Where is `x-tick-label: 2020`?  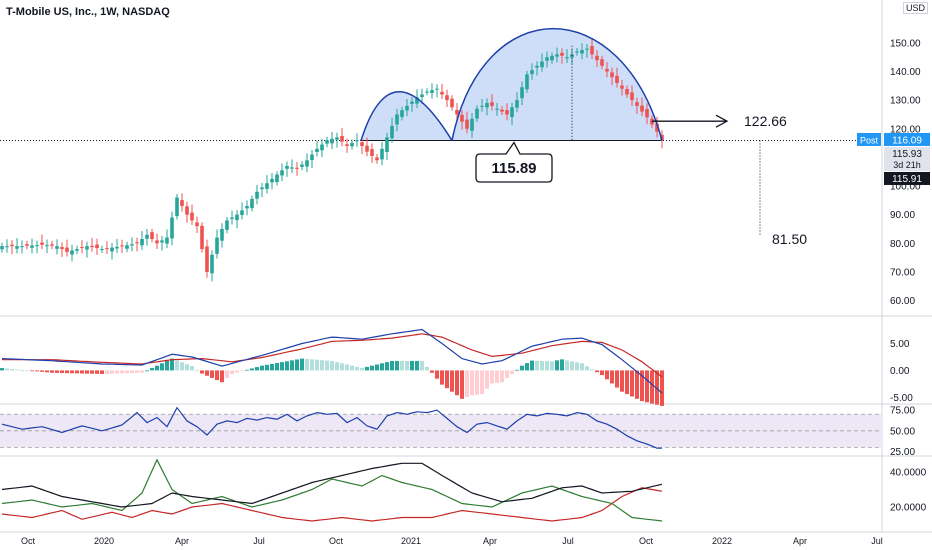 x-tick-label: 2020 is located at coordinates (104, 541).